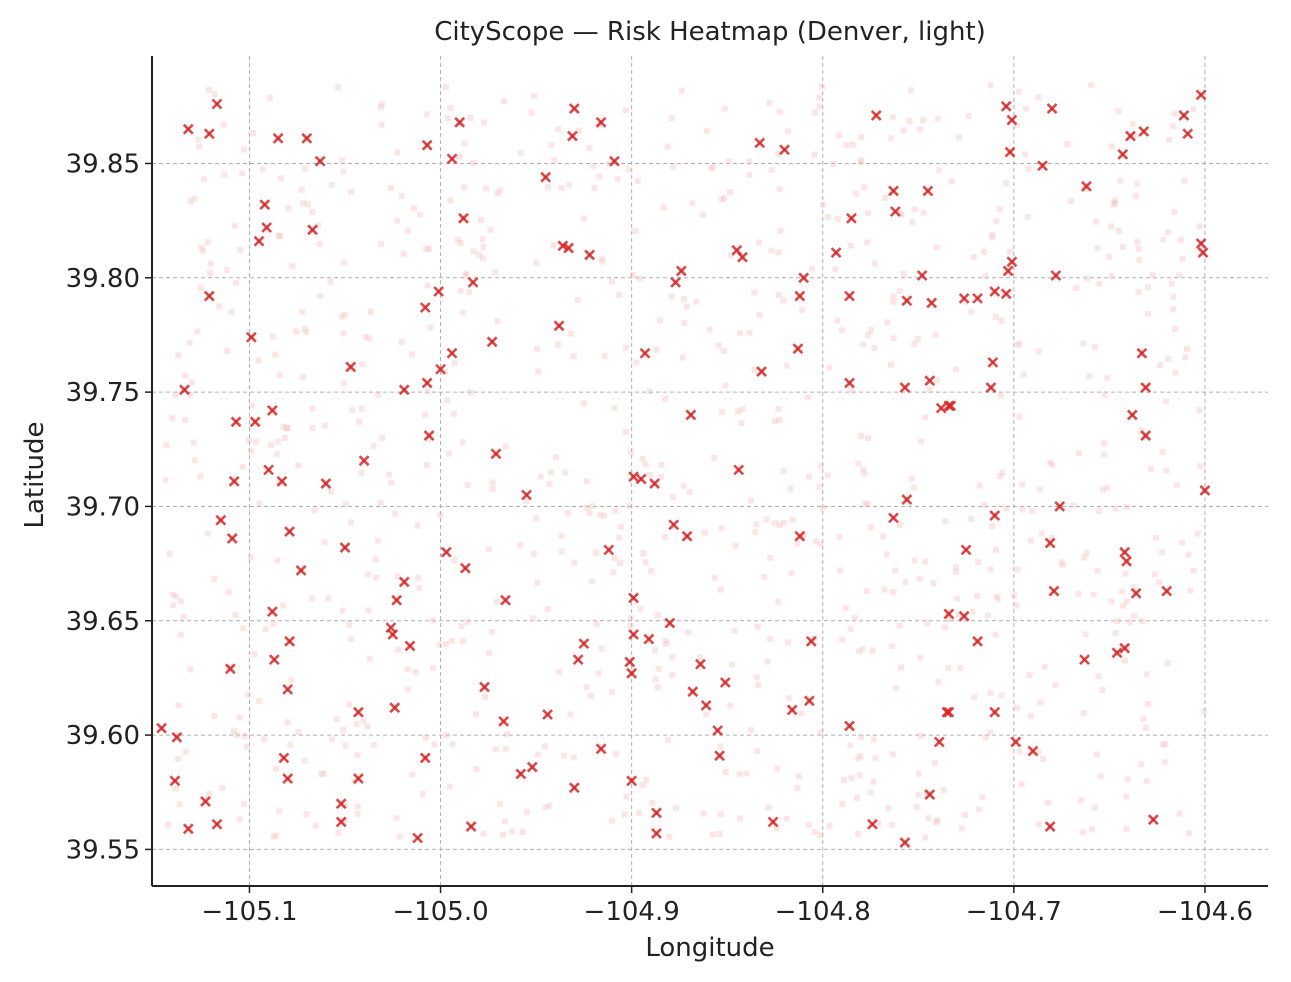 This screenshot has height=982, width=1291. Describe the element at coordinates (103, 622) in the screenshot. I see `y-tick-label: 39.65` at that location.